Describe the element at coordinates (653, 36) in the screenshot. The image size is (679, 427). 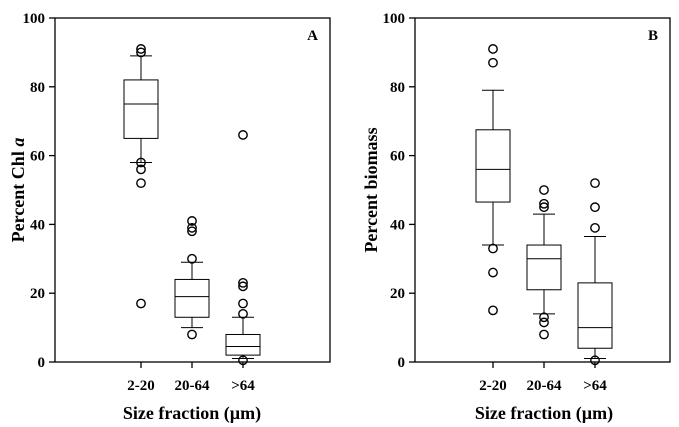
I see `panel-letter: B` at that location.